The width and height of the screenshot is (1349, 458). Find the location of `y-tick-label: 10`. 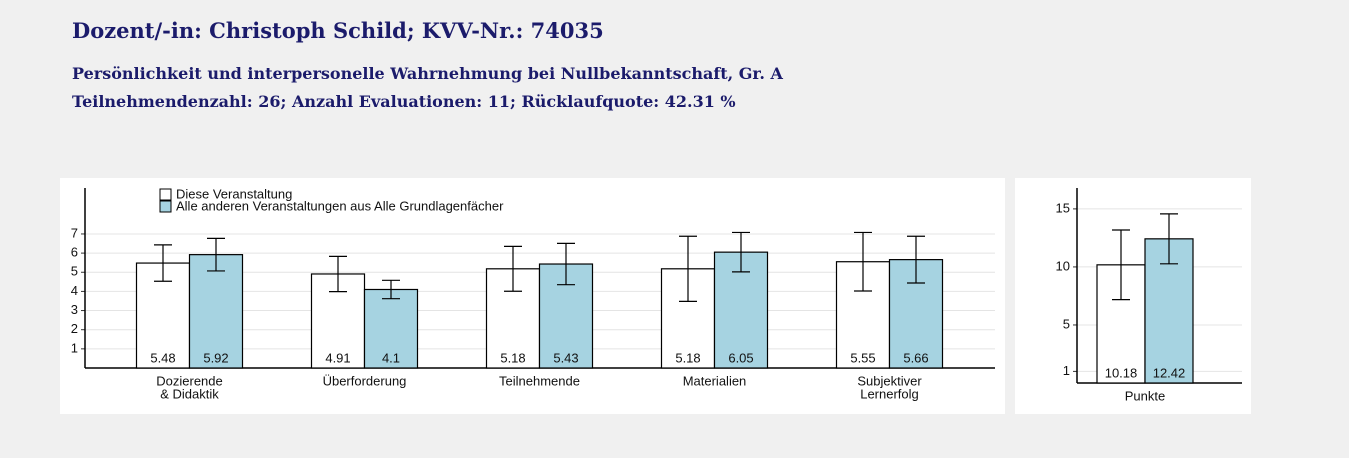

y-tick-label: 10 is located at coordinates (1063, 265).